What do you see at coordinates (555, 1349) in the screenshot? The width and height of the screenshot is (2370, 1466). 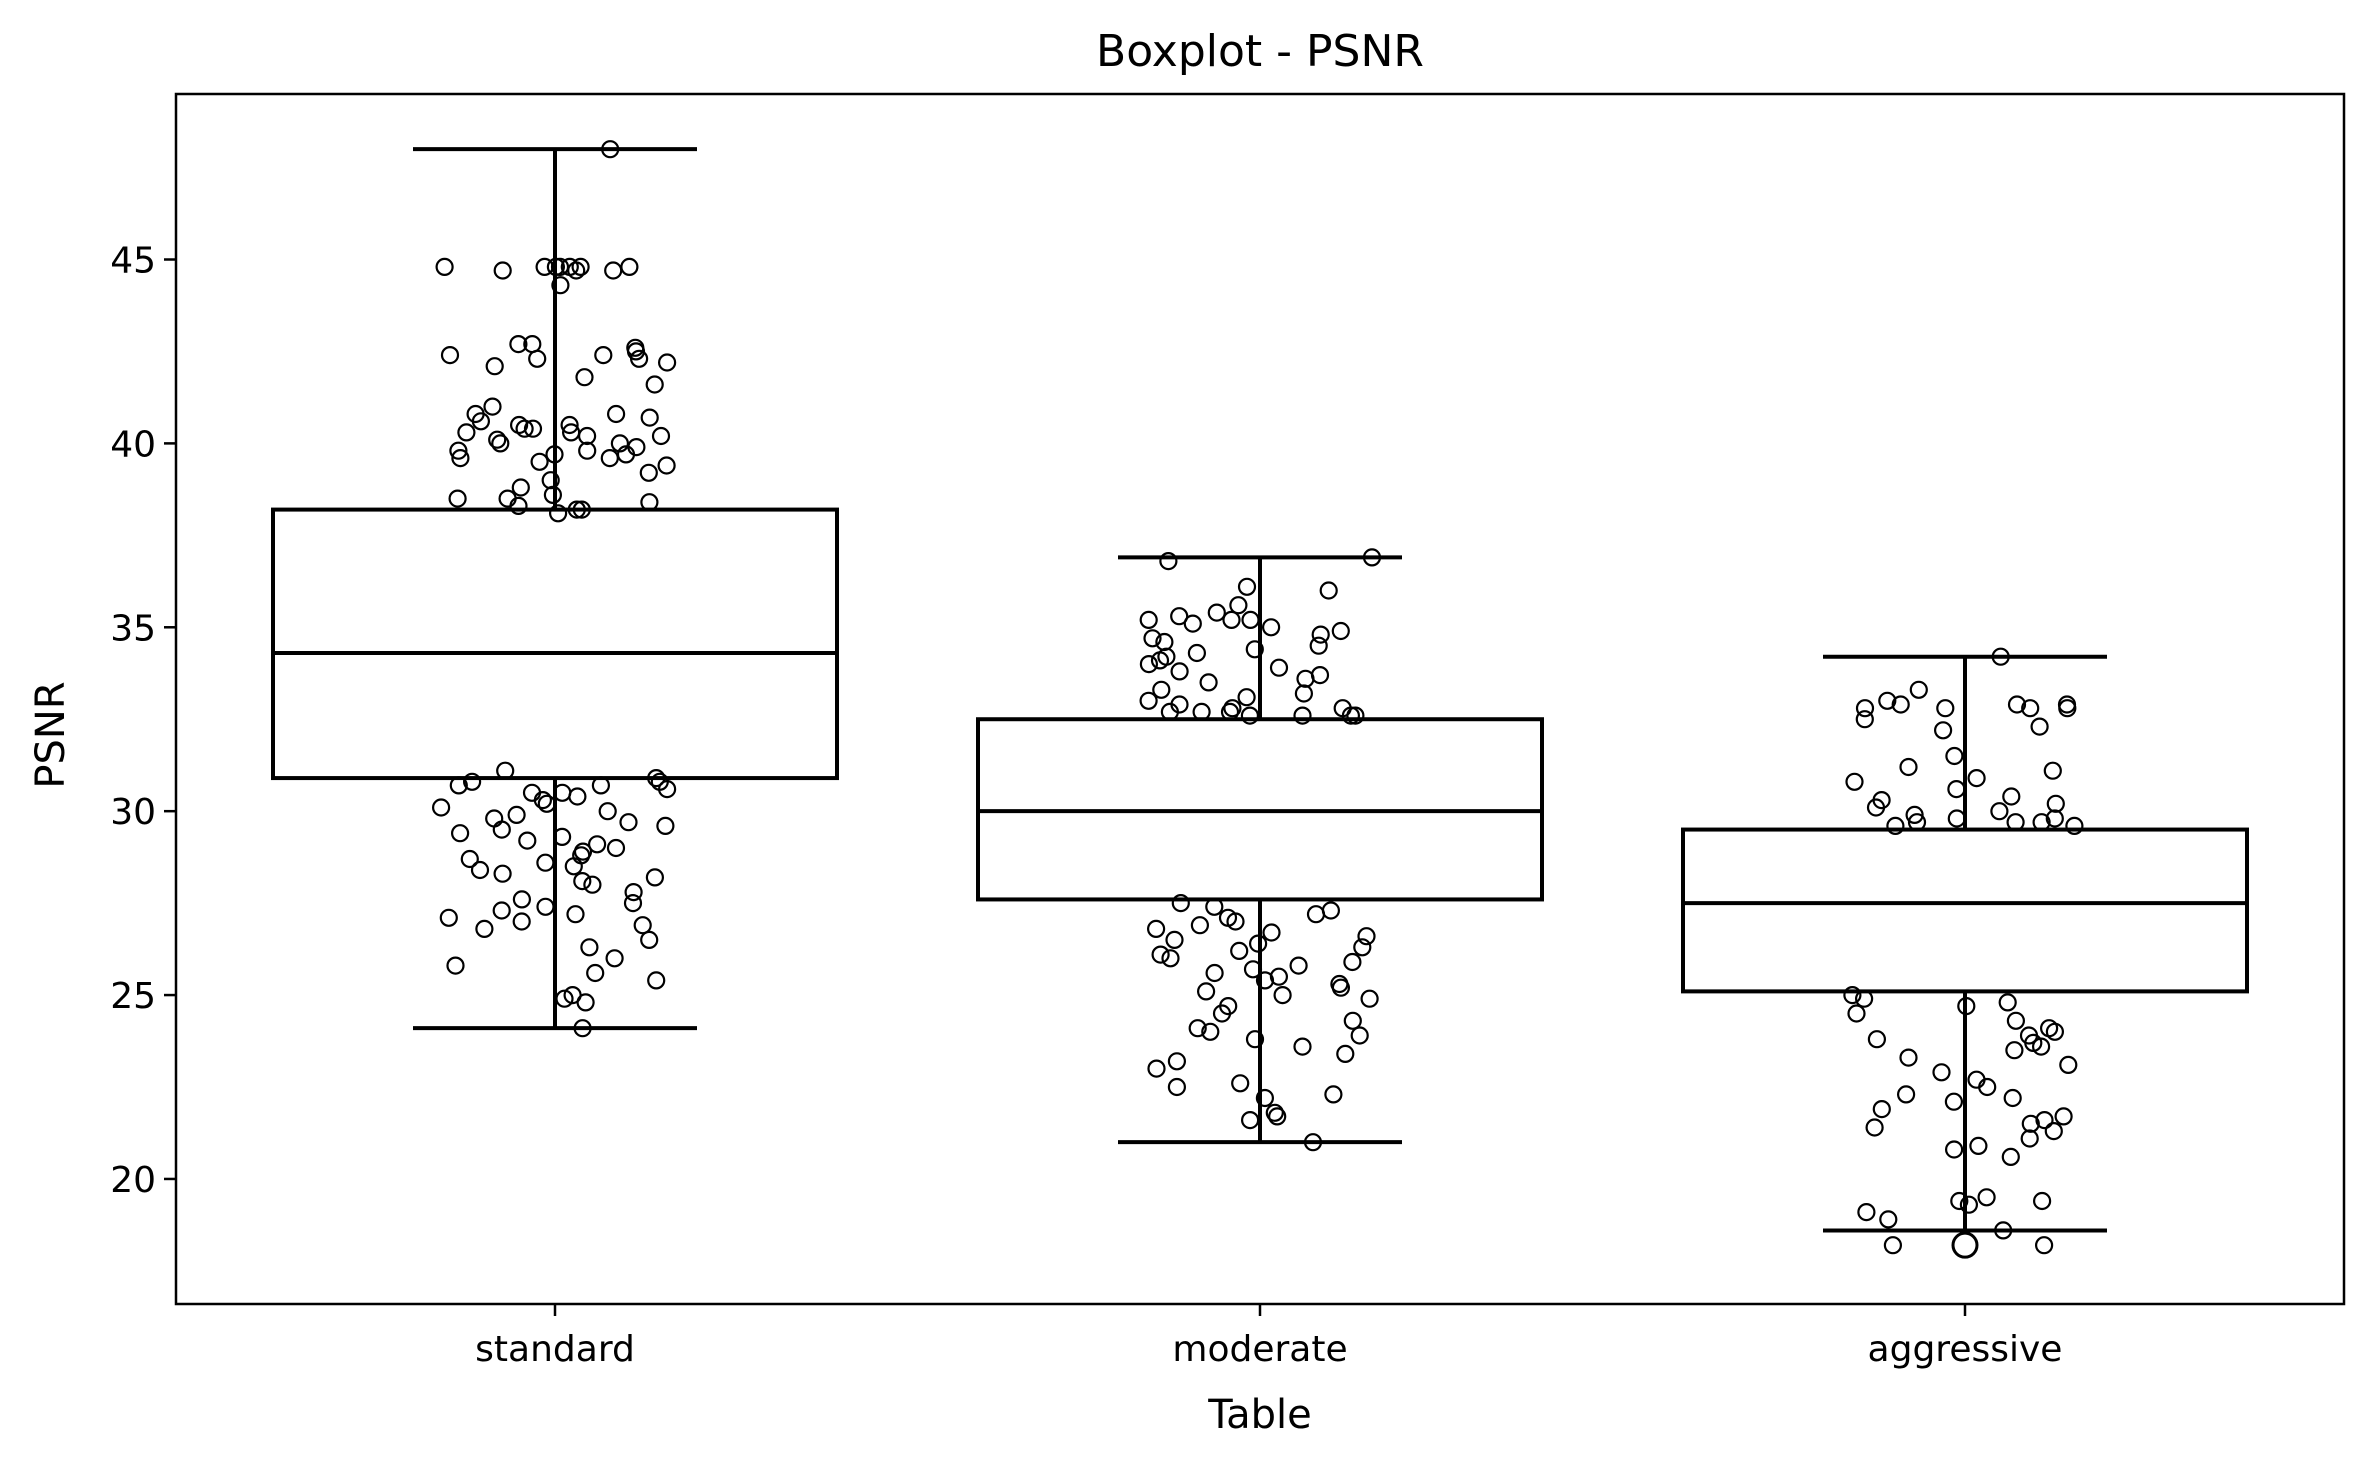 I see `x-tick-label-standard: standard` at bounding box center [555, 1349].